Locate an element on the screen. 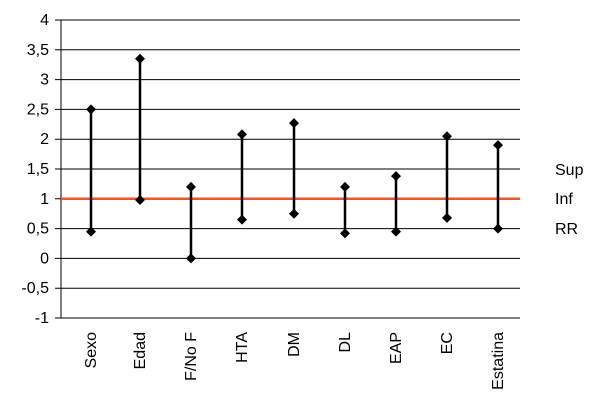  interval-edad is located at coordinates (140, 129).